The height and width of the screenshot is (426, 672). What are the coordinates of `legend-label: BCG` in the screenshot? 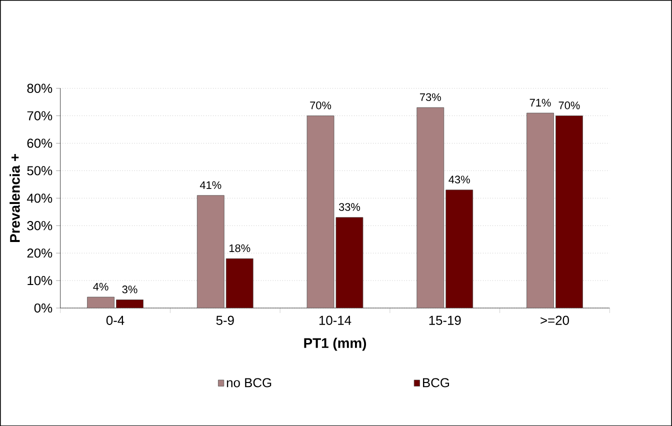 It's located at (436, 383).